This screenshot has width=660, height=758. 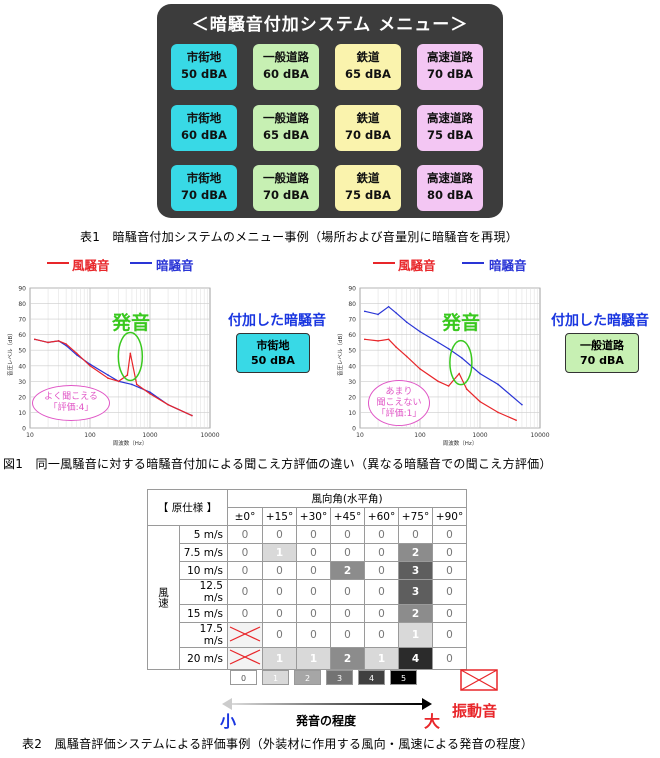 I want to click on table-row: 10 m/s 0 0 0 2 0 3 0, so click(x=307, y=570).